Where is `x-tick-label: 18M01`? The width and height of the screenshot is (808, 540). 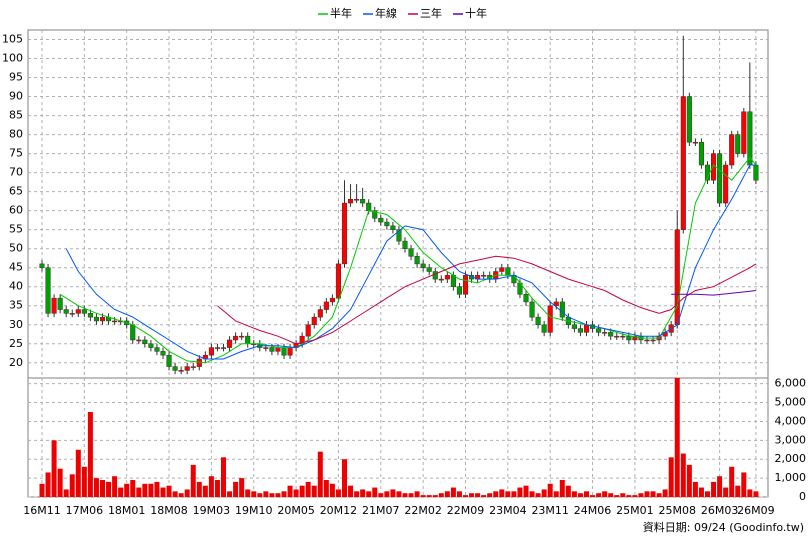 x-tick-label: 18M01 is located at coordinates (127, 510).